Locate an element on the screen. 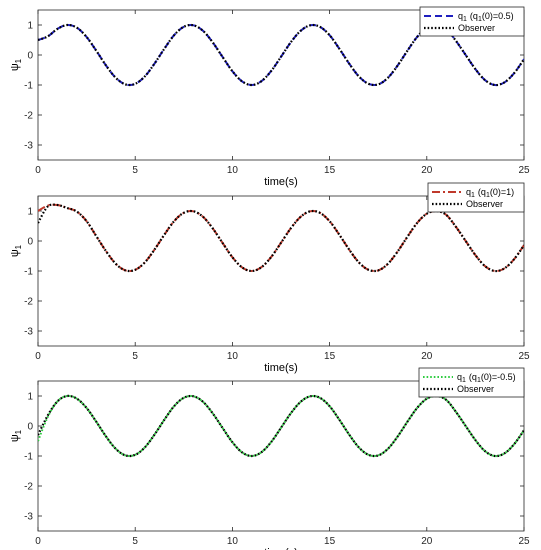 This screenshot has width=541, height=550. legend-label: q1 (q1(0)=-0.5) is located at coordinates (486, 378).